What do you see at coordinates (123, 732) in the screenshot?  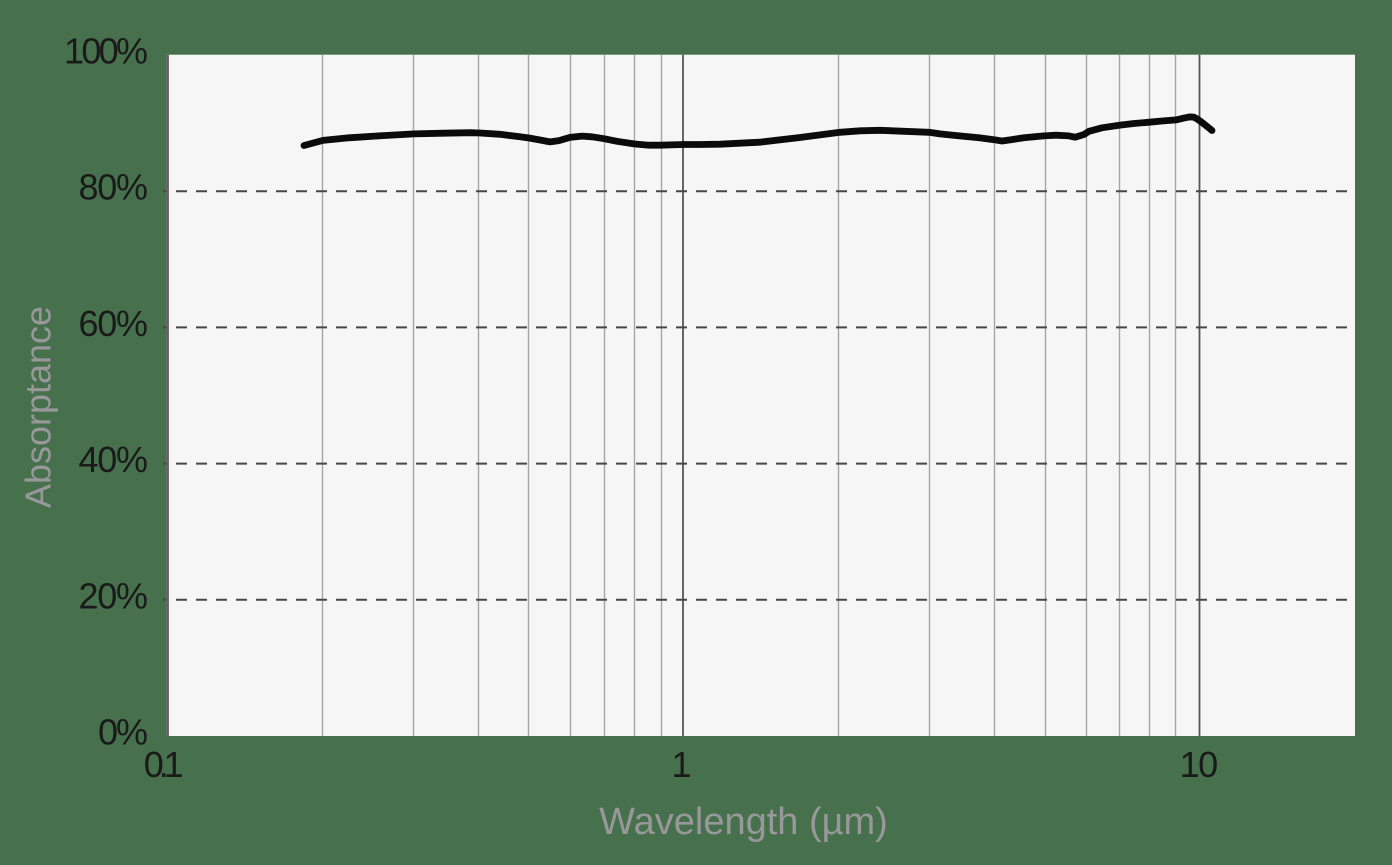 I see `svg-text: 0%` at bounding box center [123, 732].